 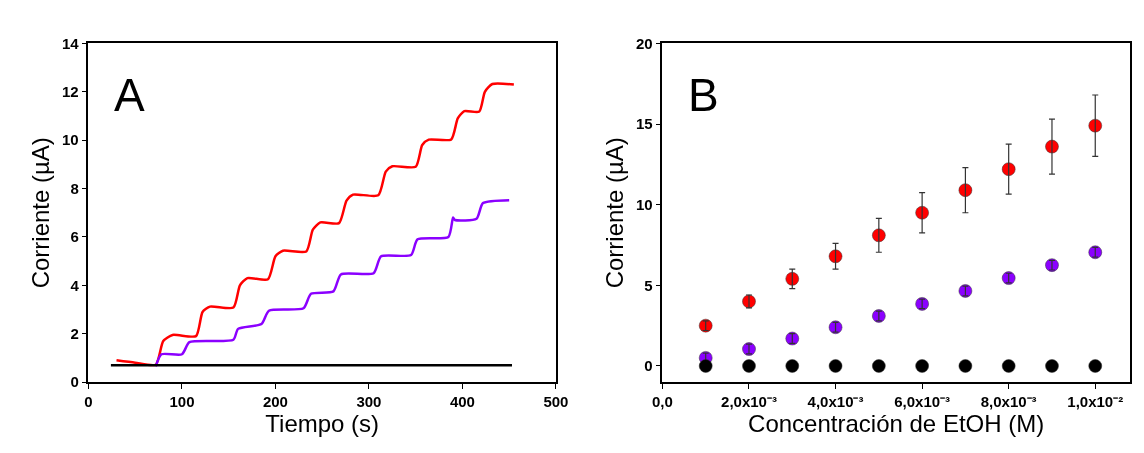 I want to click on x-tick-label: 8,0x10⁻³, so click(x=1008, y=401).